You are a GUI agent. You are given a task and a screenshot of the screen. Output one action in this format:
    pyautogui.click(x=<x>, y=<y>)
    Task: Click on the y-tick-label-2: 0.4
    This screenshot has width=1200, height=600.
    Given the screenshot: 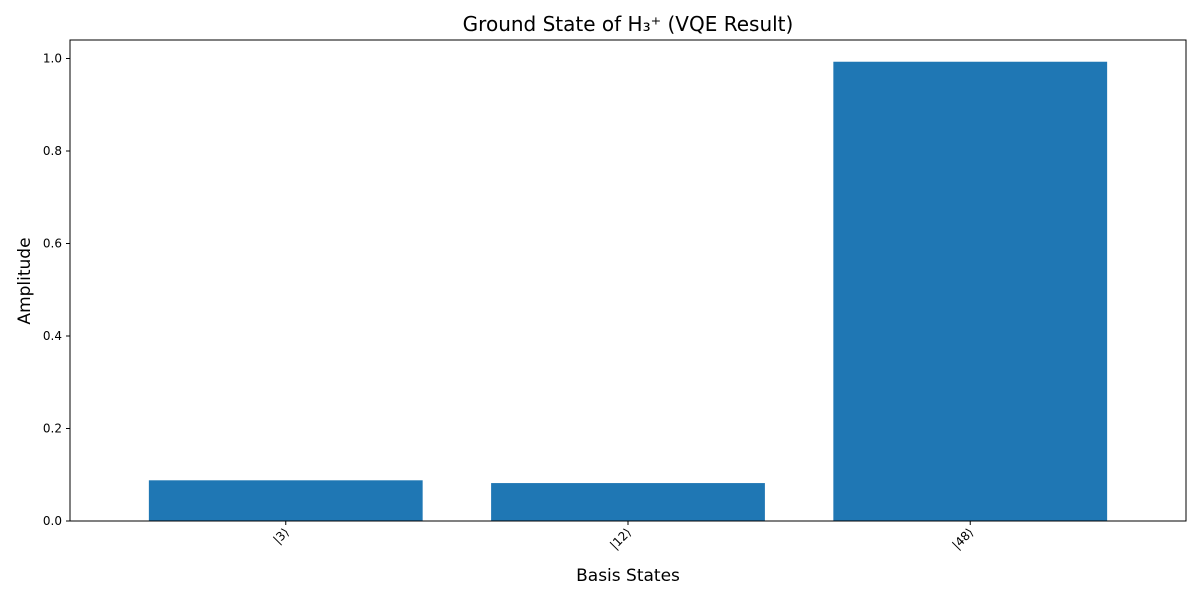 What is the action you would take?
    pyautogui.click(x=52, y=336)
    